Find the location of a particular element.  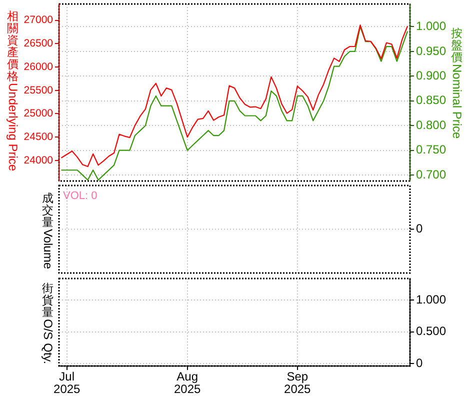

y-tick-label: 25000 is located at coordinates (39, 114).